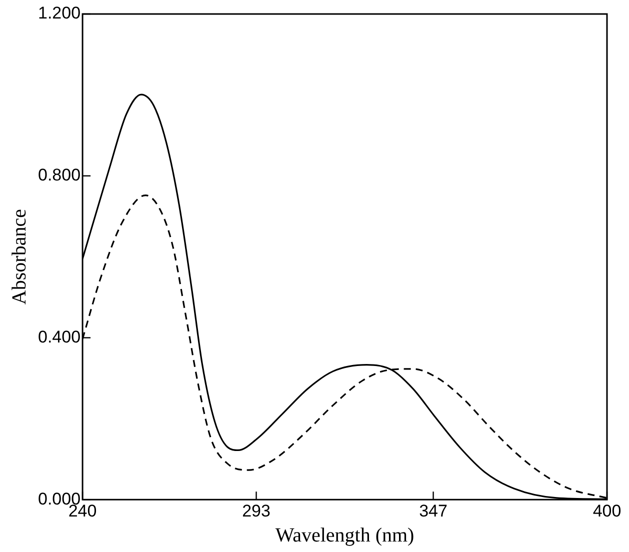  I want to click on y-tick-label: 1.200, so click(59, 13).